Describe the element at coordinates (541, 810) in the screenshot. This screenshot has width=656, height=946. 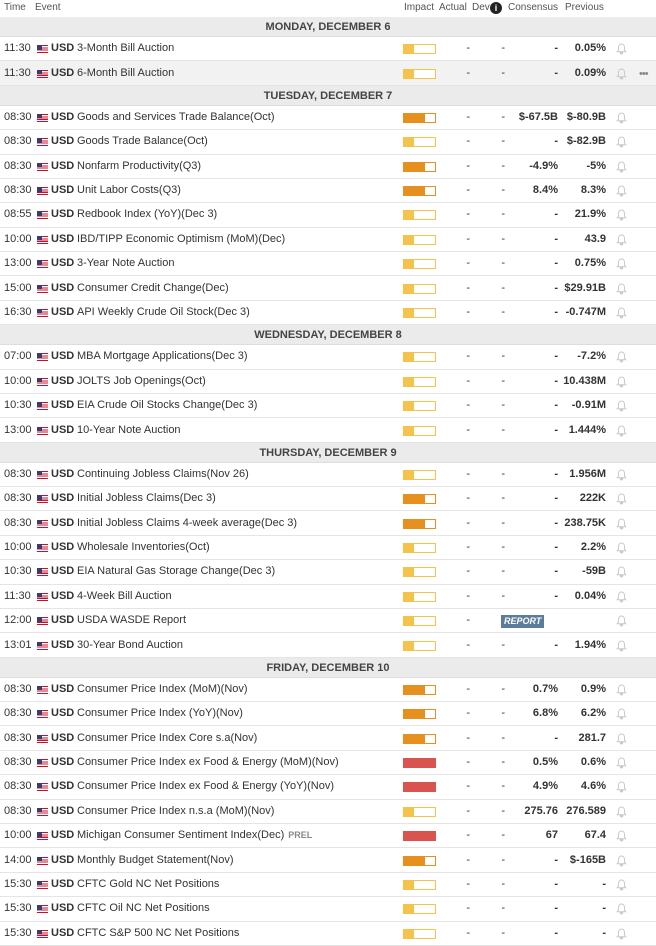
I see `cell-cons: 275.76` at that location.